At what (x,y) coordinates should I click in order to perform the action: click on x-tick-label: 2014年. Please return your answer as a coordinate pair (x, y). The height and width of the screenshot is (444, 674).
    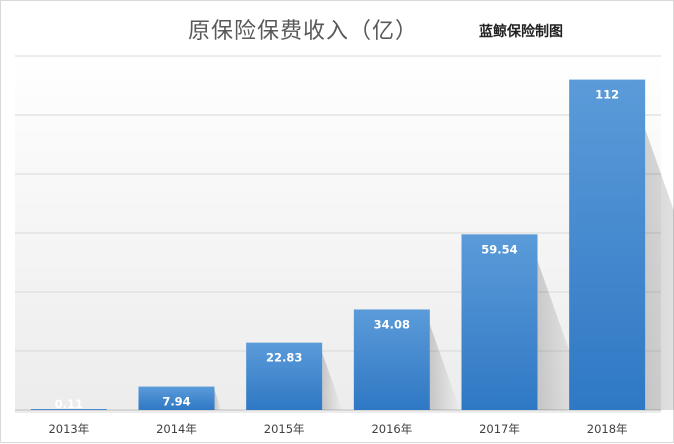
    Looking at the image, I should click on (176, 429).